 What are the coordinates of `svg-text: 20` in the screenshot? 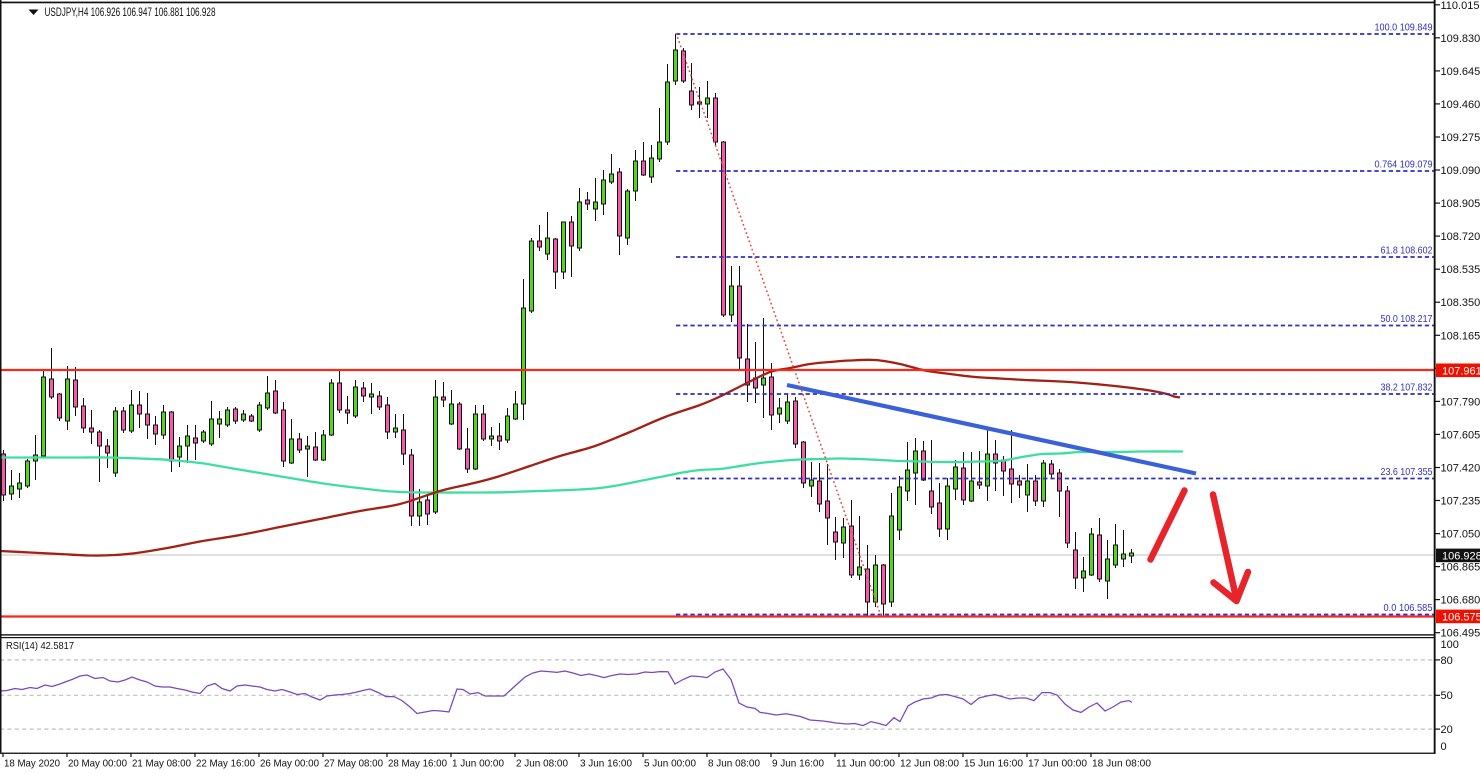 It's located at (1447, 730).